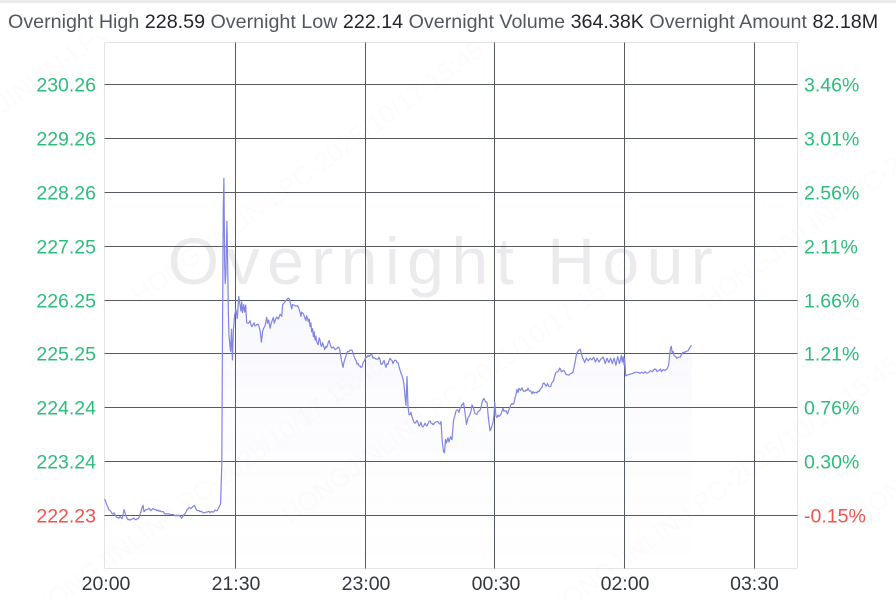 This screenshot has width=896, height=604. I want to click on svg-text: 3.01%, so click(831, 140).